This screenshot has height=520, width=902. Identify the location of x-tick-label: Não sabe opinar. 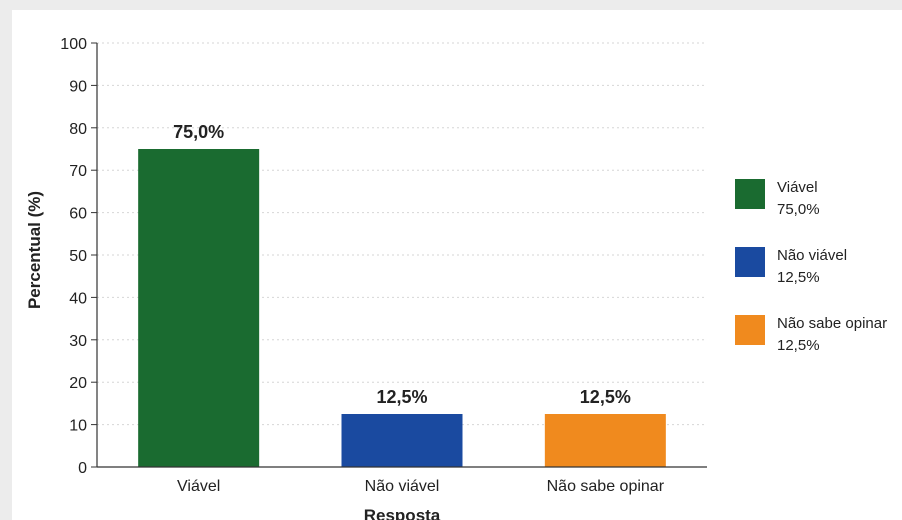
(606, 486).